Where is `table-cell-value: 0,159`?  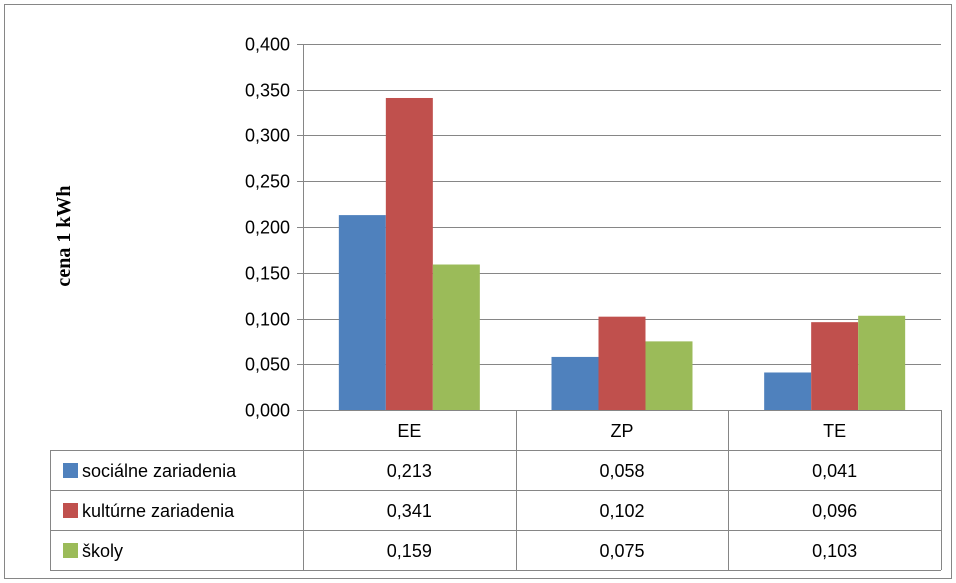
table-cell-value: 0,159 is located at coordinates (409, 551).